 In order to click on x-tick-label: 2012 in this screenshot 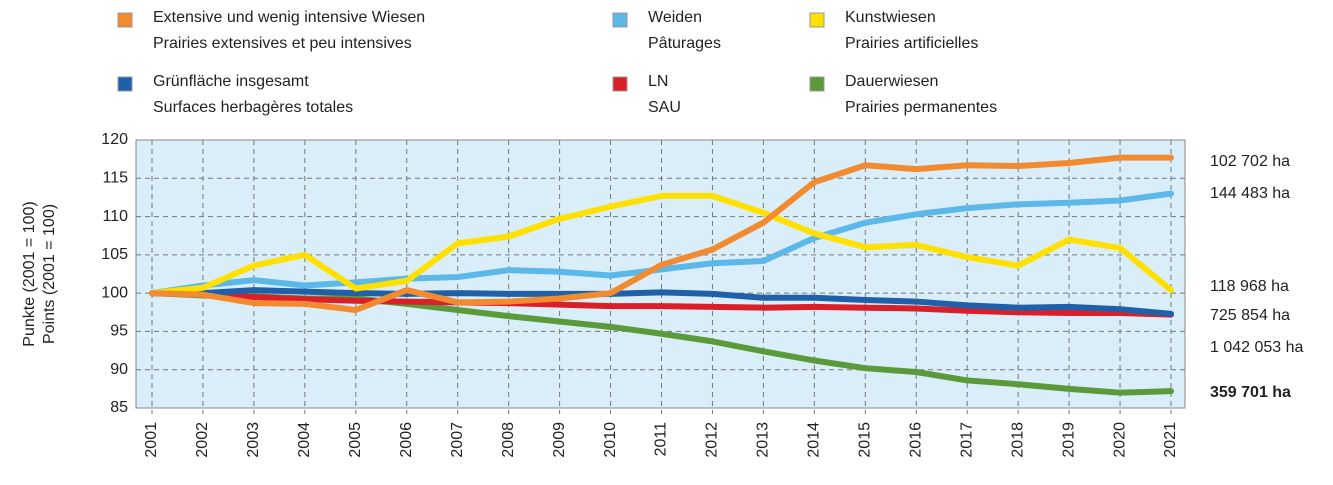, I will do `click(712, 440)`.